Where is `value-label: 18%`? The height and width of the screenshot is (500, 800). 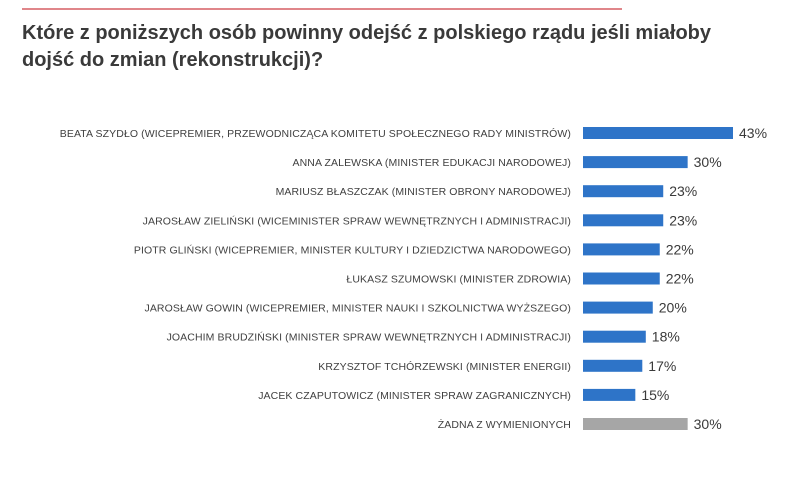 value-label: 18% is located at coordinates (666, 337).